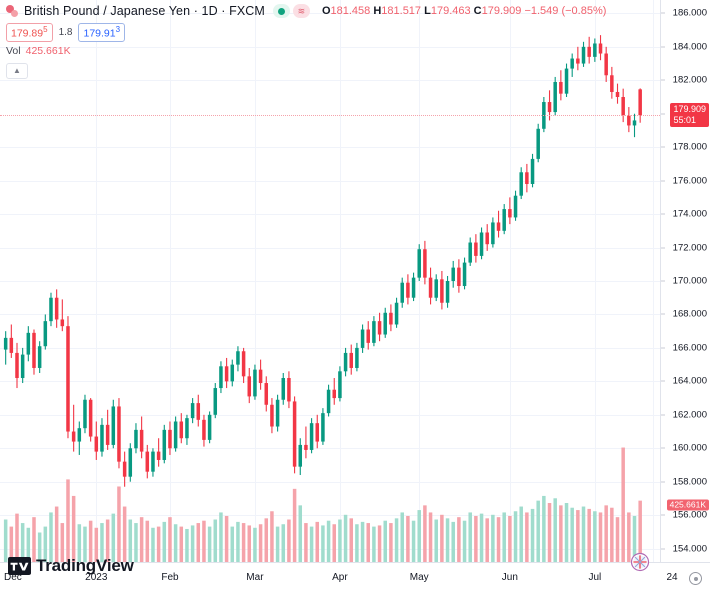 This screenshot has width=710, height=600. I want to click on gbp-jpy-flag-icon, so click(12, 11).